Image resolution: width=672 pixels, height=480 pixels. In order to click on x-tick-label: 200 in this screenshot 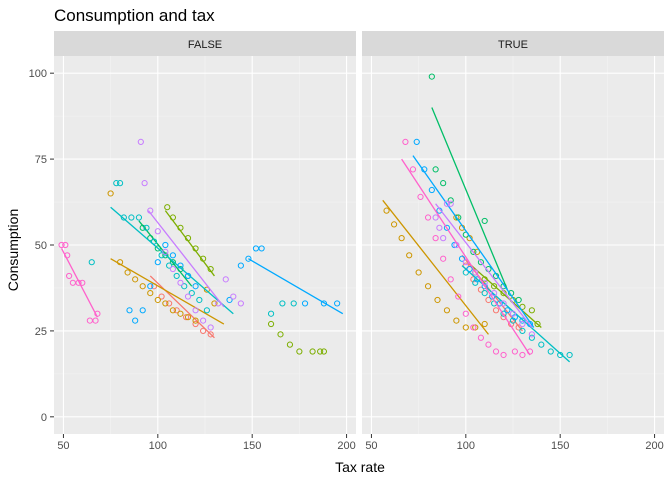, I will do `click(346, 446)`.